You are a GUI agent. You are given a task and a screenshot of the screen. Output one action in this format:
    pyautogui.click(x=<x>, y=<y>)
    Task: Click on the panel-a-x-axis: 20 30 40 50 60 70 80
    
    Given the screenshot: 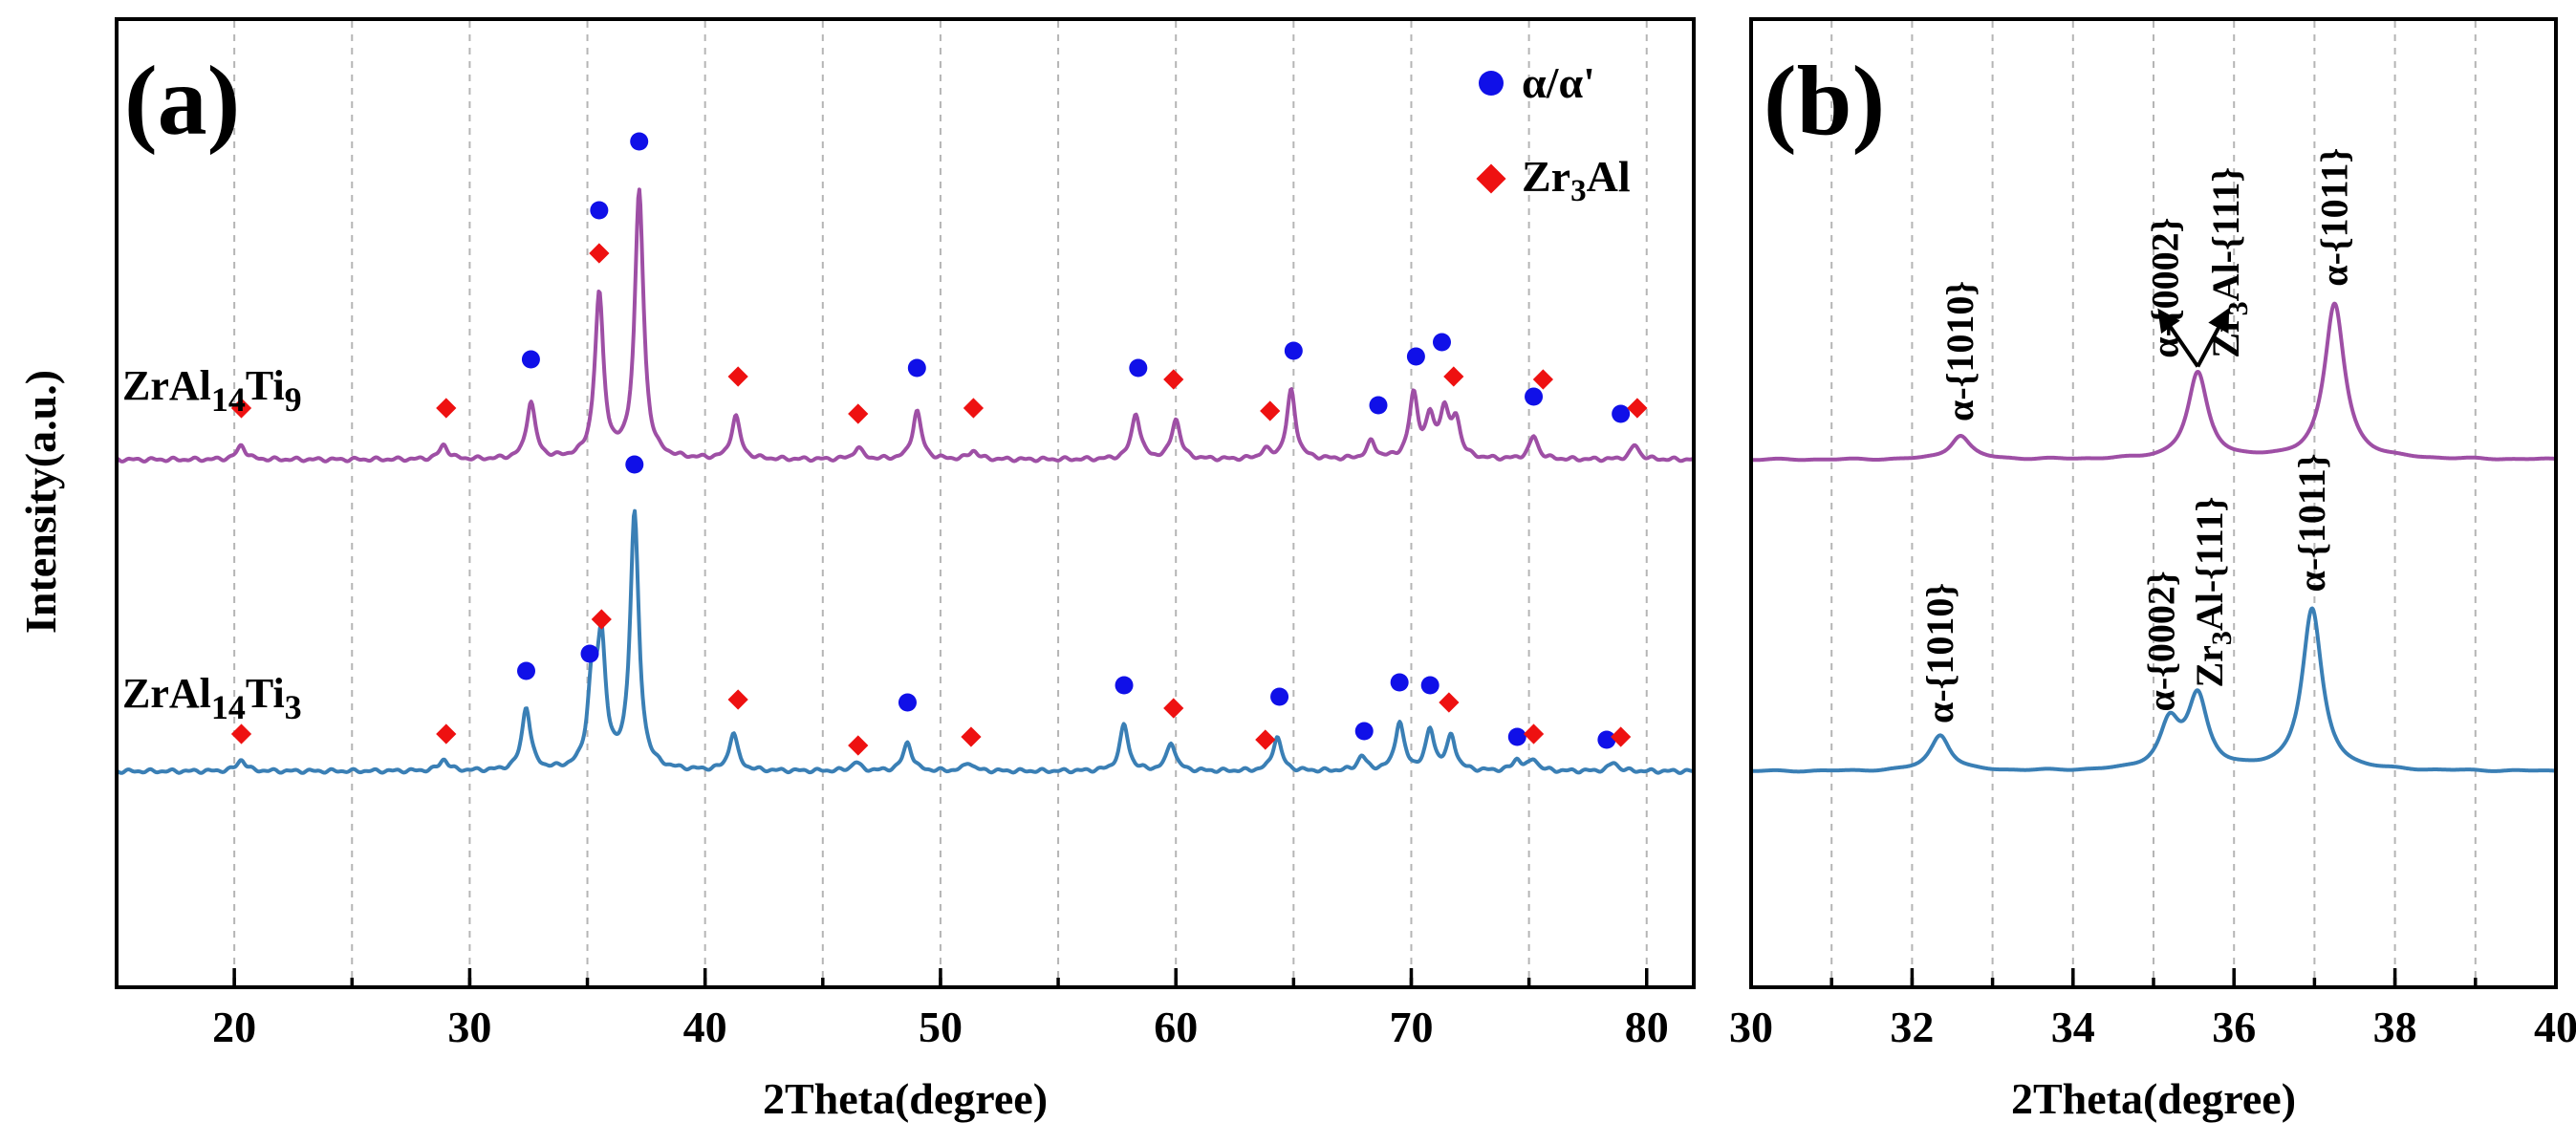 What is the action you would take?
    pyautogui.click(x=892, y=1009)
    